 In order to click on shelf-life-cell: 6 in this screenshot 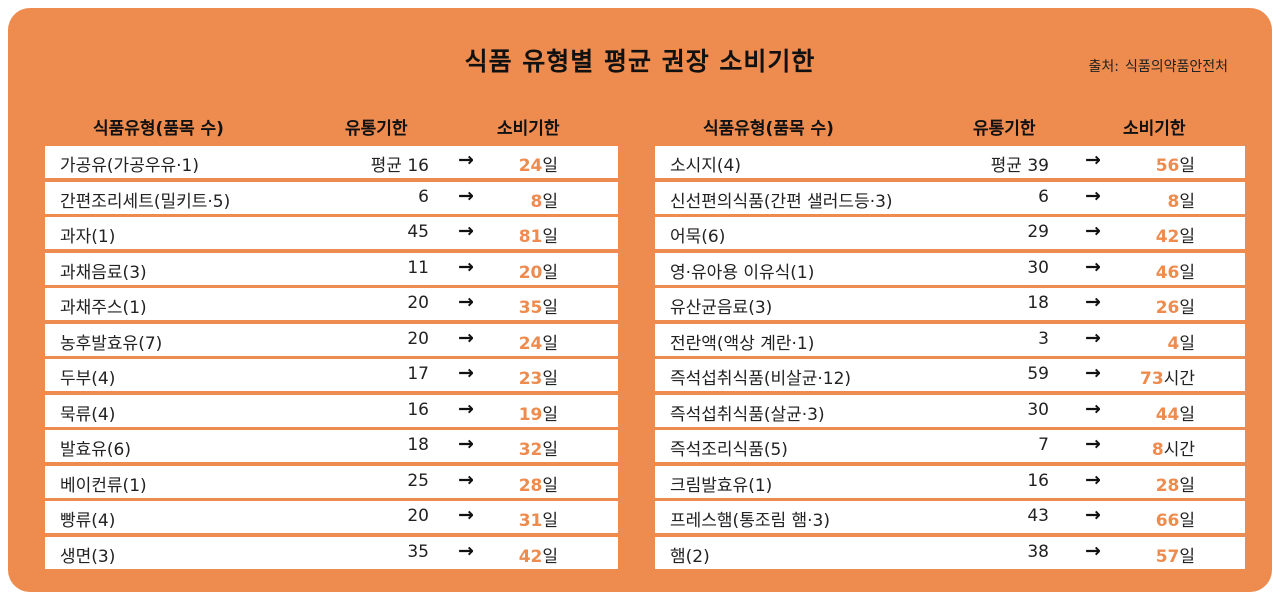, I will do `click(423, 196)`.